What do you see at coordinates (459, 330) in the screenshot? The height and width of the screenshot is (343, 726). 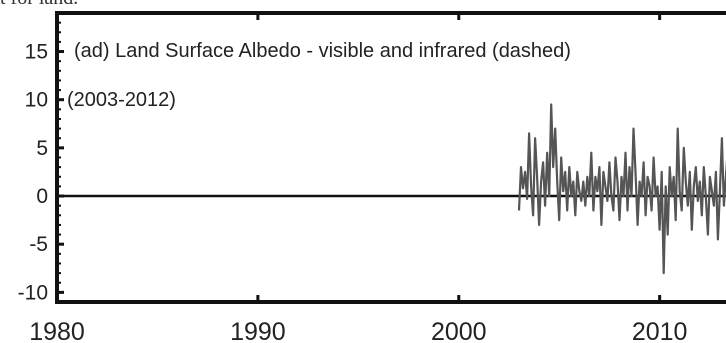 I see `x-tick-label: 2000` at bounding box center [459, 330].